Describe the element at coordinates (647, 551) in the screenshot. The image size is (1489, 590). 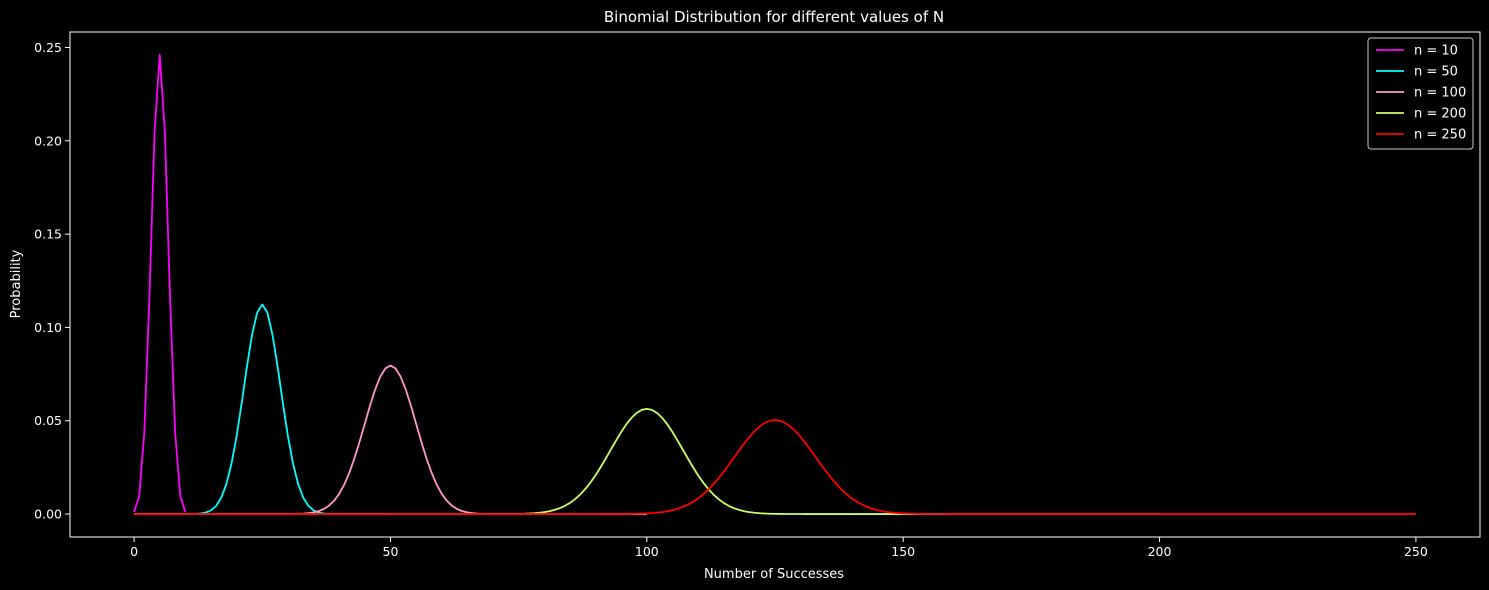
I see `x-tick-label: 100` at that location.